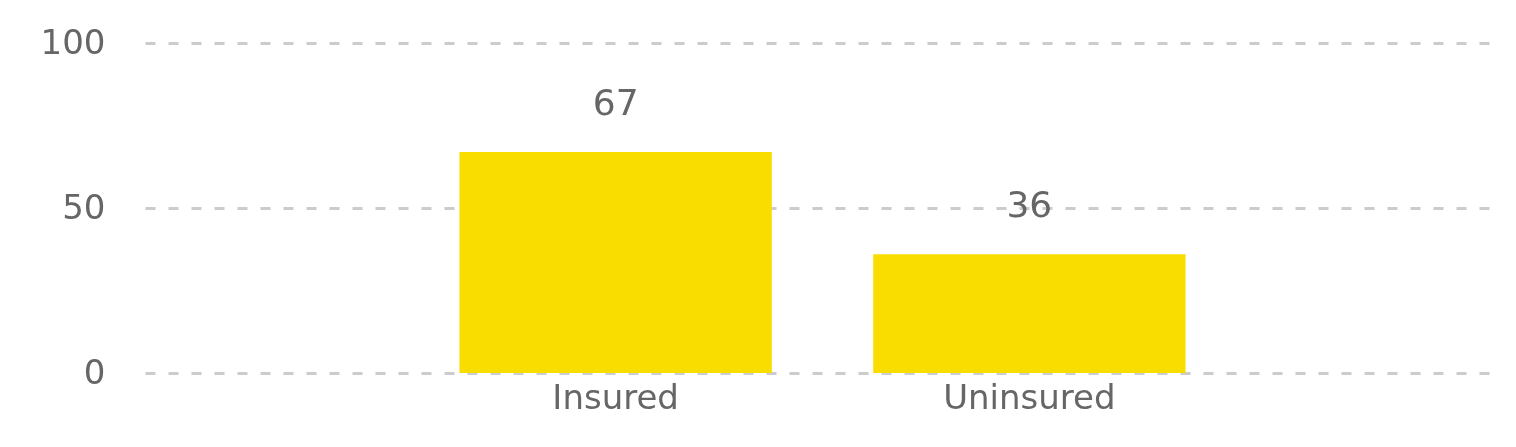 This screenshot has height=447, width=1516. Describe the element at coordinates (94, 371) in the screenshot. I see `y-tick-label: 0` at that location.